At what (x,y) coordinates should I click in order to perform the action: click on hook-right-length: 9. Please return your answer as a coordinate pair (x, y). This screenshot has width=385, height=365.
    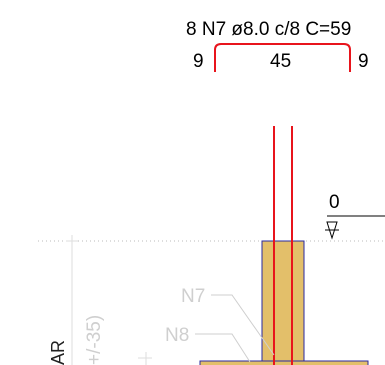
    Looking at the image, I should click on (363, 61).